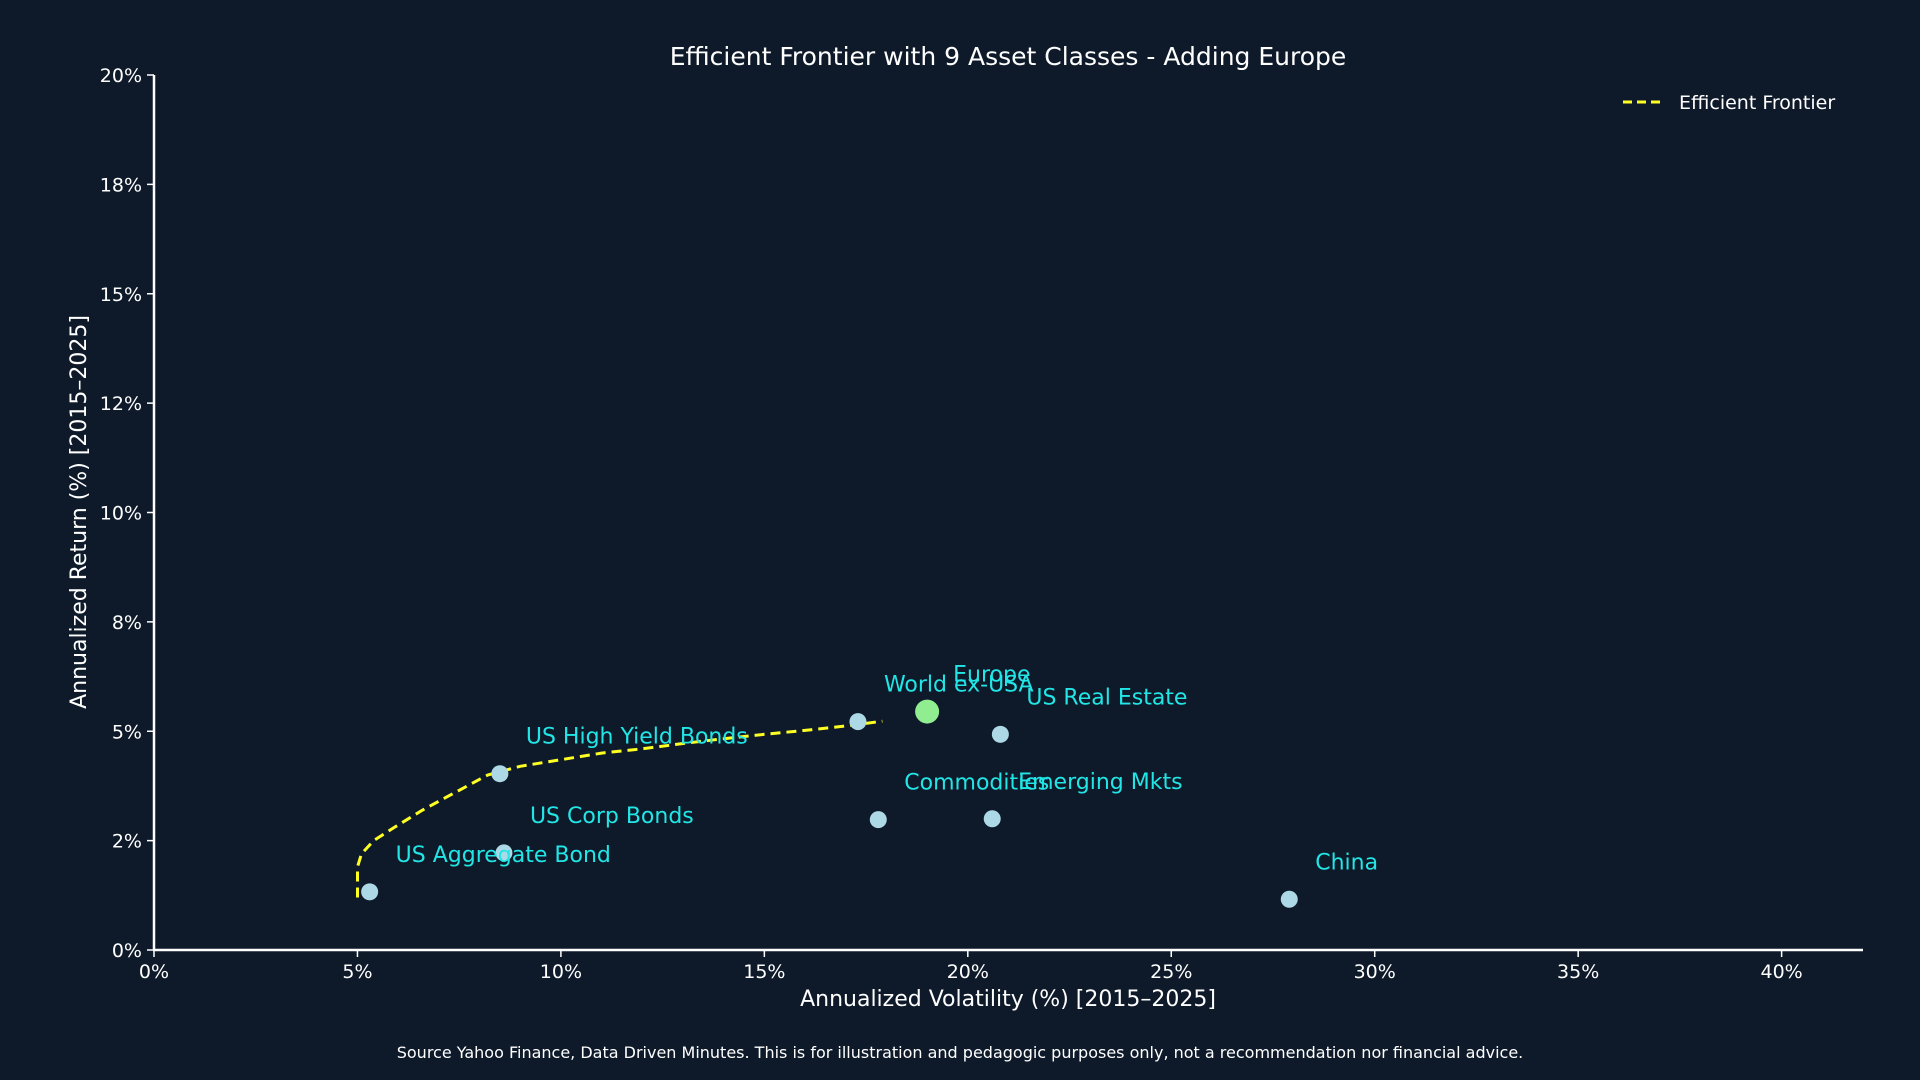 Image resolution: width=1920 pixels, height=1080 pixels. I want to click on x-tick-label: 5%, so click(357, 972).